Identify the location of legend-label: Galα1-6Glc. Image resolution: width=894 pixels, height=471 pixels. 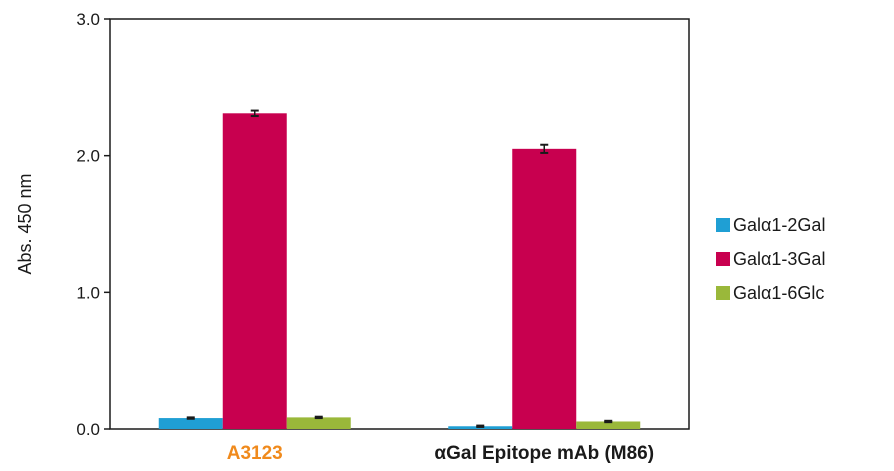
(778, 293).